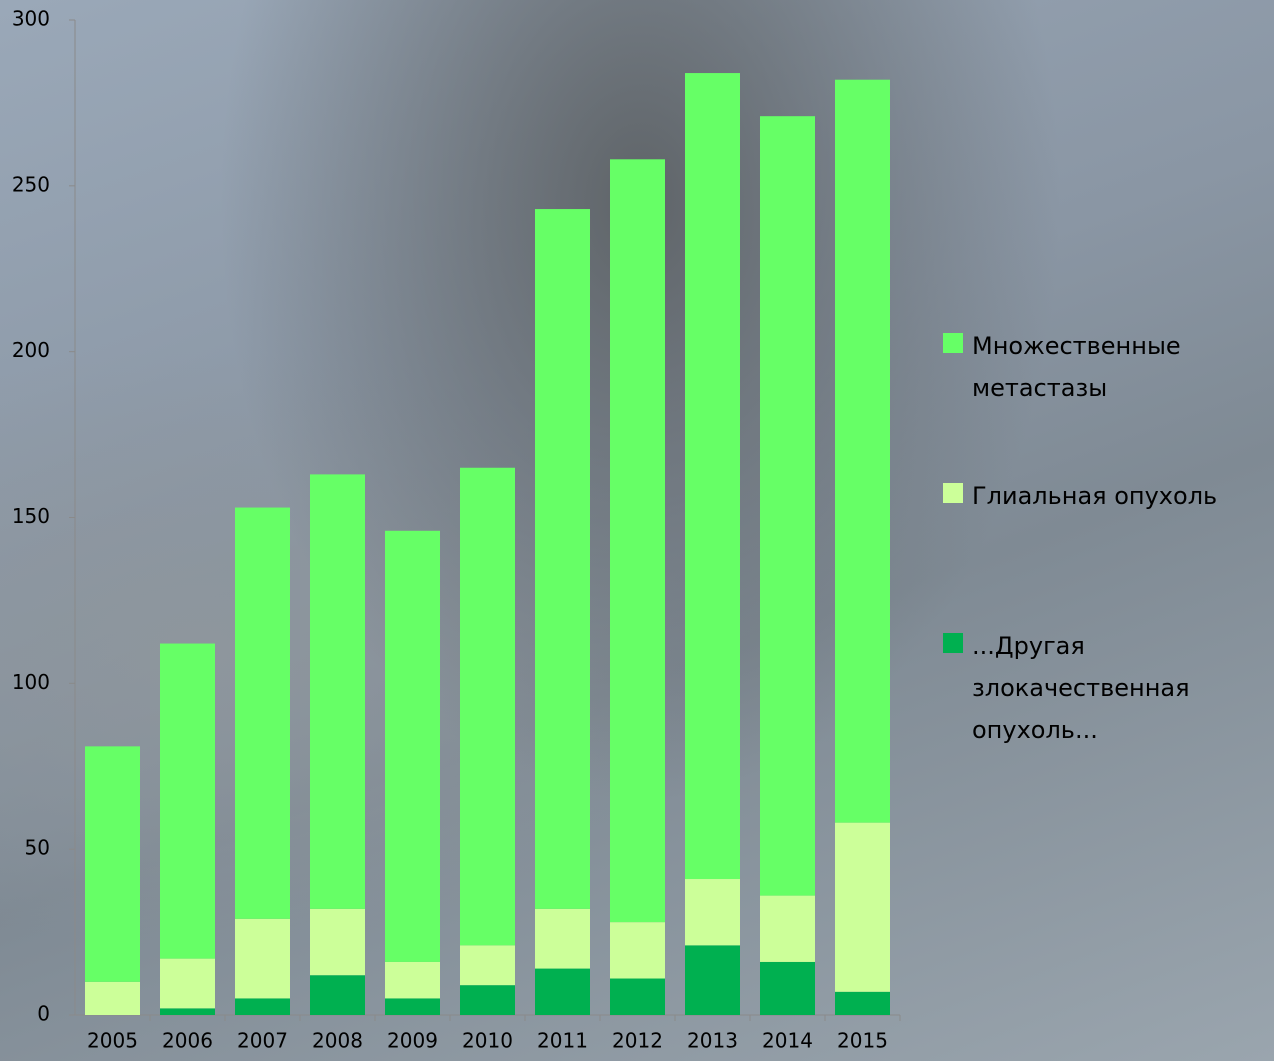 The image size is (1274, 1061). Describe the element at coordinates (487, 1041) in the screenshot. I see `x-tick-label: 2010` at that location.